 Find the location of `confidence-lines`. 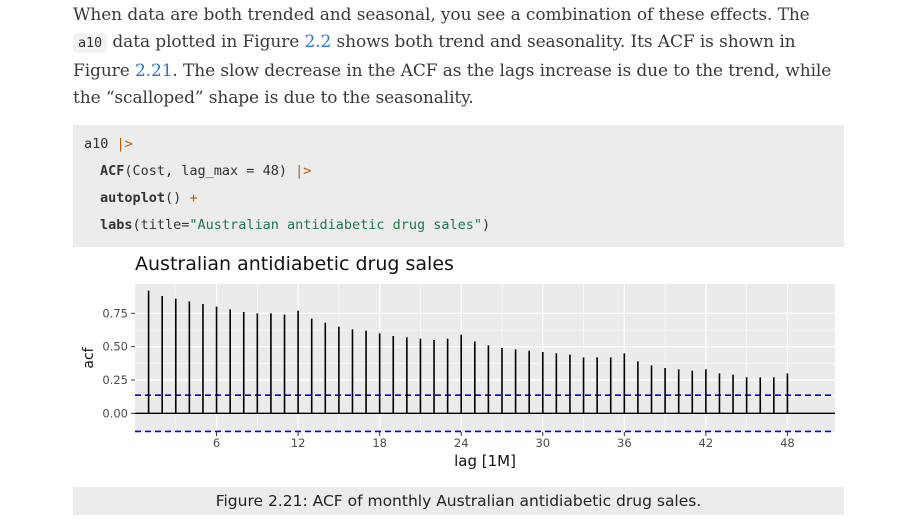

confidence-lines is located at coordinates (485, 413).